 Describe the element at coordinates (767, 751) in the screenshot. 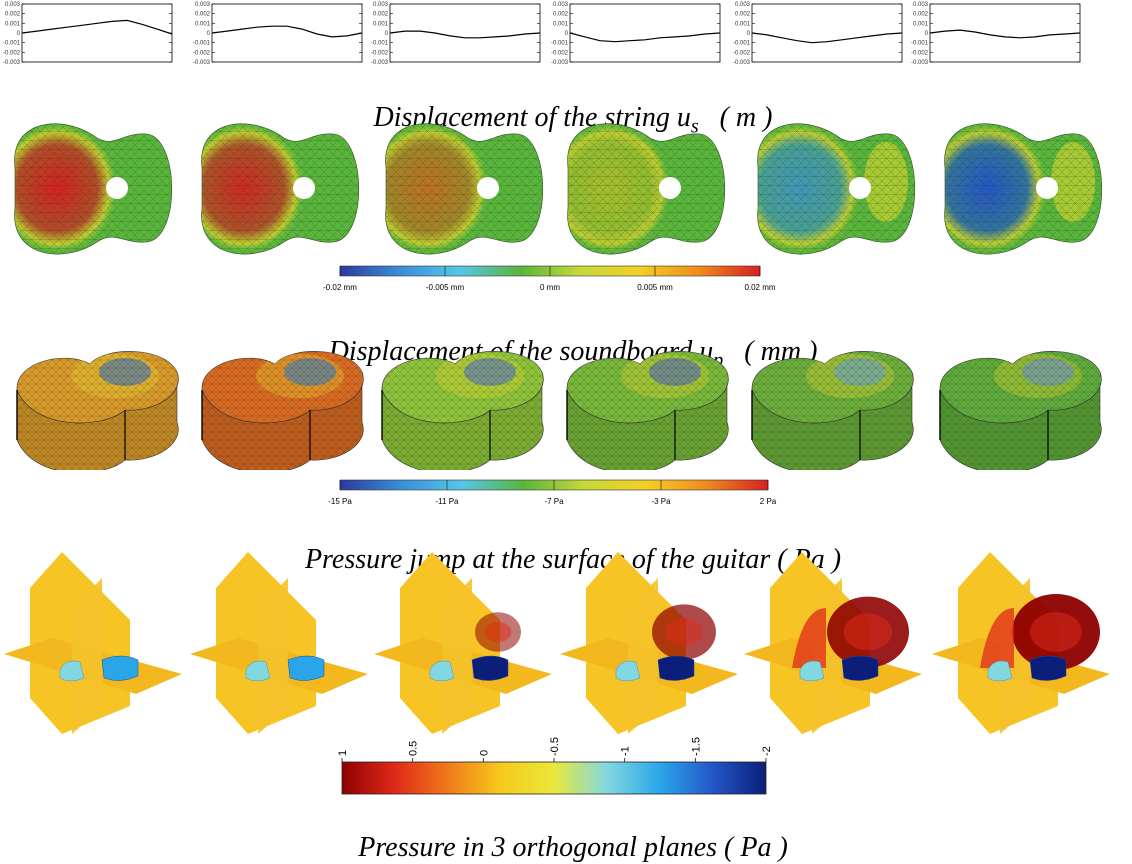

I see `colorbar-label: -2` at that location.